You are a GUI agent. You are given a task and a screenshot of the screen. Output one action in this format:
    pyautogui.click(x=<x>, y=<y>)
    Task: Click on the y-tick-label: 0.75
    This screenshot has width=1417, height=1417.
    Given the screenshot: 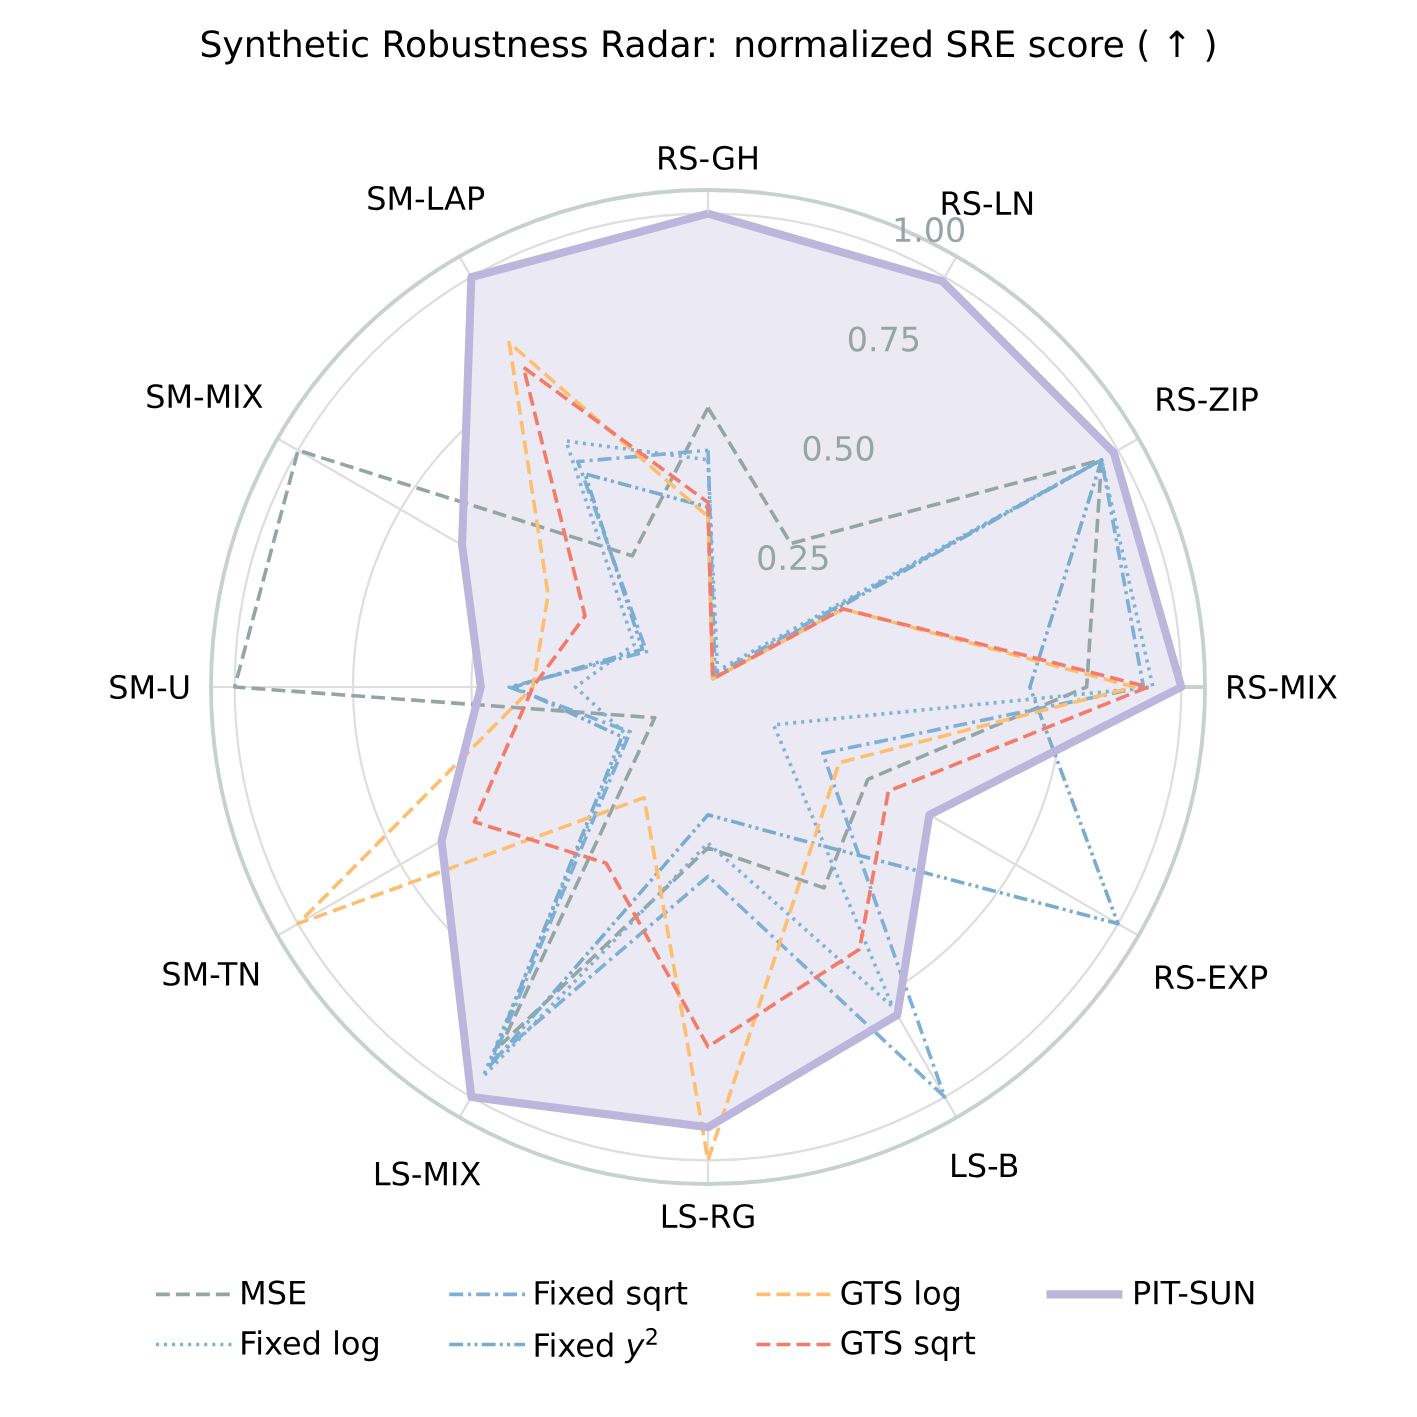 What is the action you would take?
    pyautogui.click(x=883, y=339)
    